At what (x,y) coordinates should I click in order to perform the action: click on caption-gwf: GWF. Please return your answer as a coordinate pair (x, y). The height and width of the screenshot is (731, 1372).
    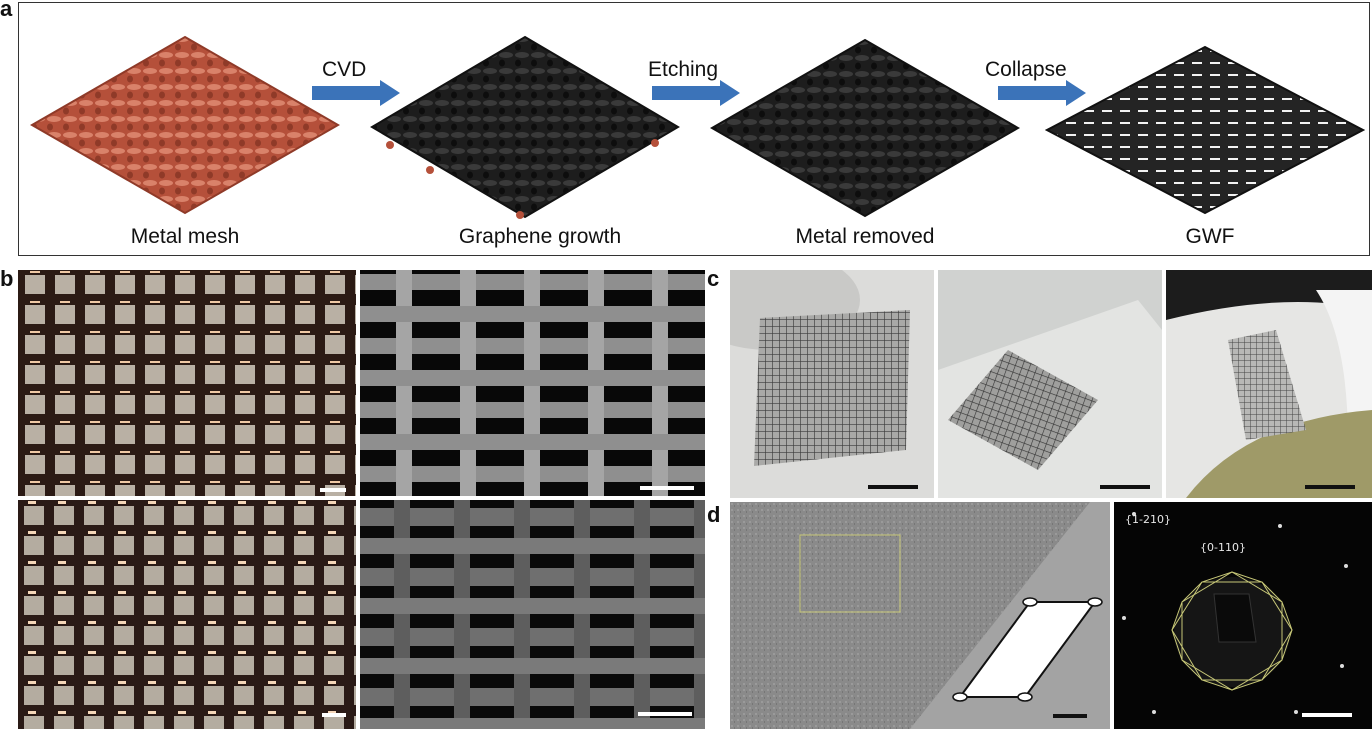
    Looking at the image, I should click on (1210, 236).